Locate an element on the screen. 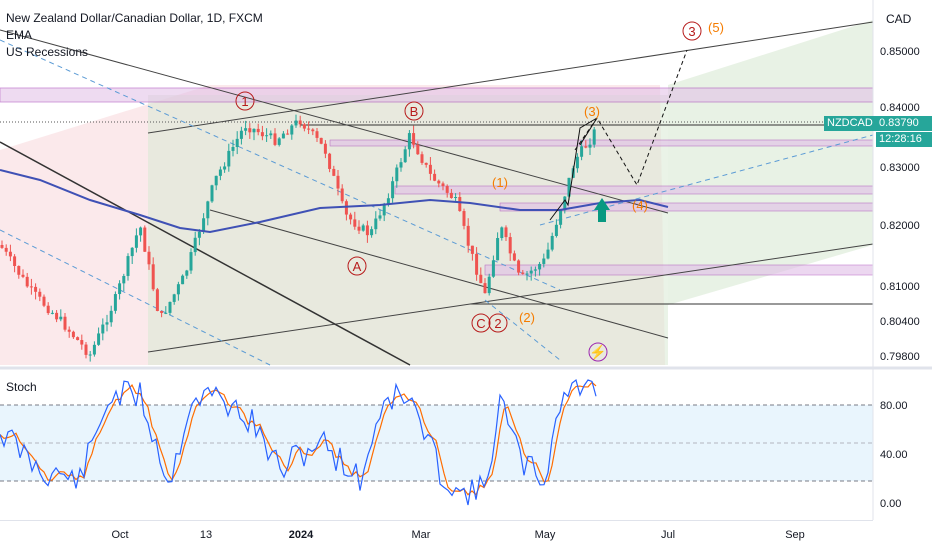 The image size is (932, 551). currency-label: CAD is located at coordinates (899, 19).